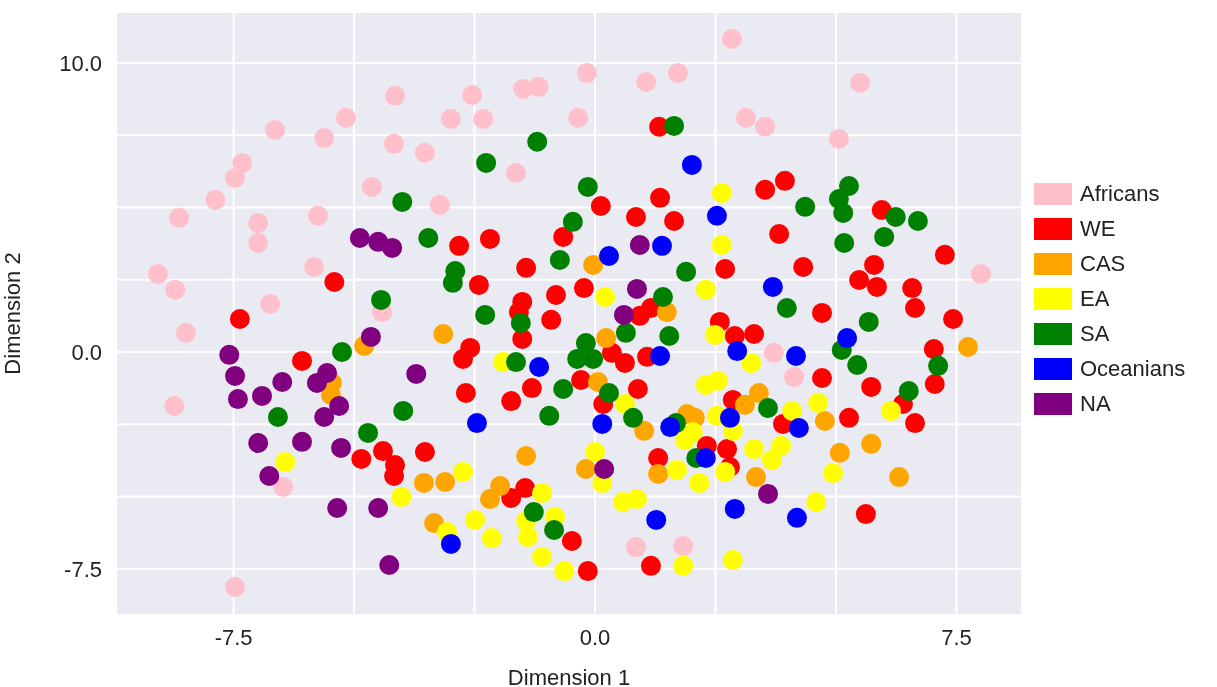  What do you see at coordinates (1103, 263) in the screenshot?
I see `legend-label: CAS` at bounding box center [1103, 263].